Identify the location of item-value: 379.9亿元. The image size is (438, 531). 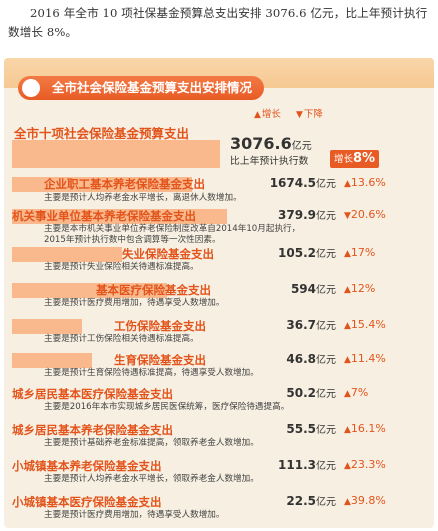
(307, 215).